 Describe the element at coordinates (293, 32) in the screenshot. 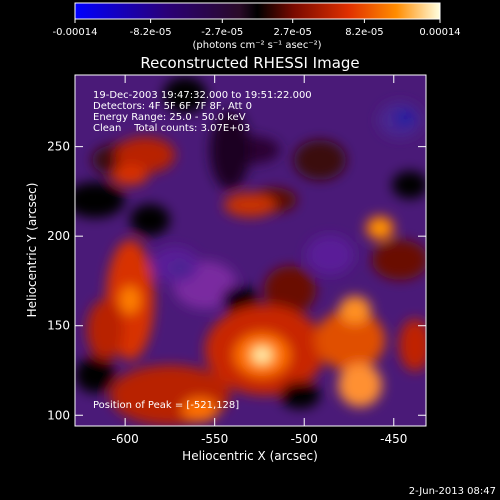

I see `colorbar-tick-label: 2.7e-05` at that location.